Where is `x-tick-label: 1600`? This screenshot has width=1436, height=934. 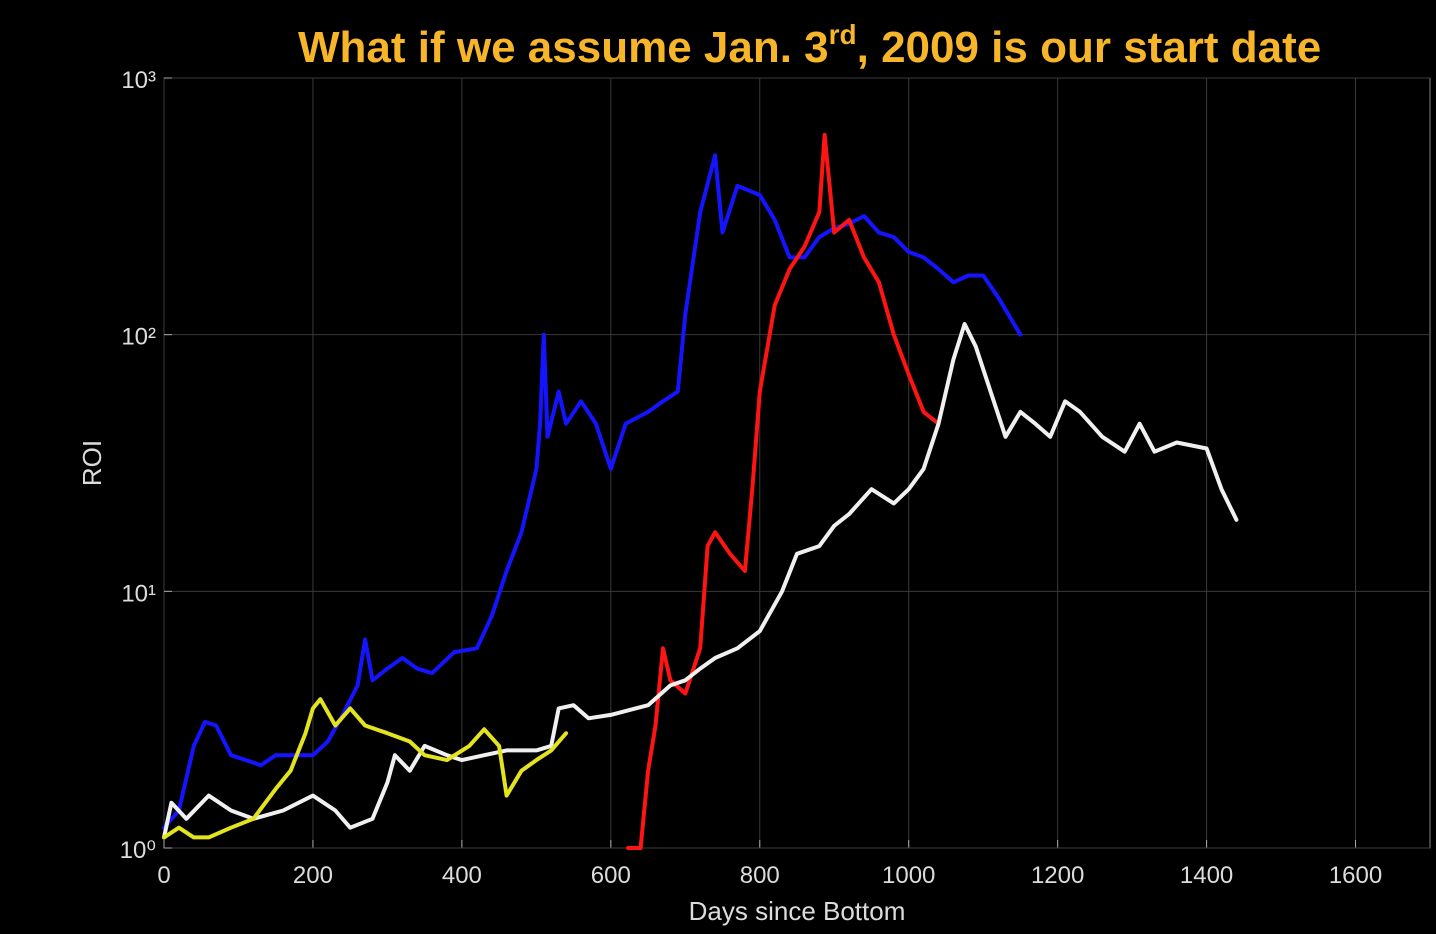 x-tick-label: 1600 is located at coordinates (1355, 875).